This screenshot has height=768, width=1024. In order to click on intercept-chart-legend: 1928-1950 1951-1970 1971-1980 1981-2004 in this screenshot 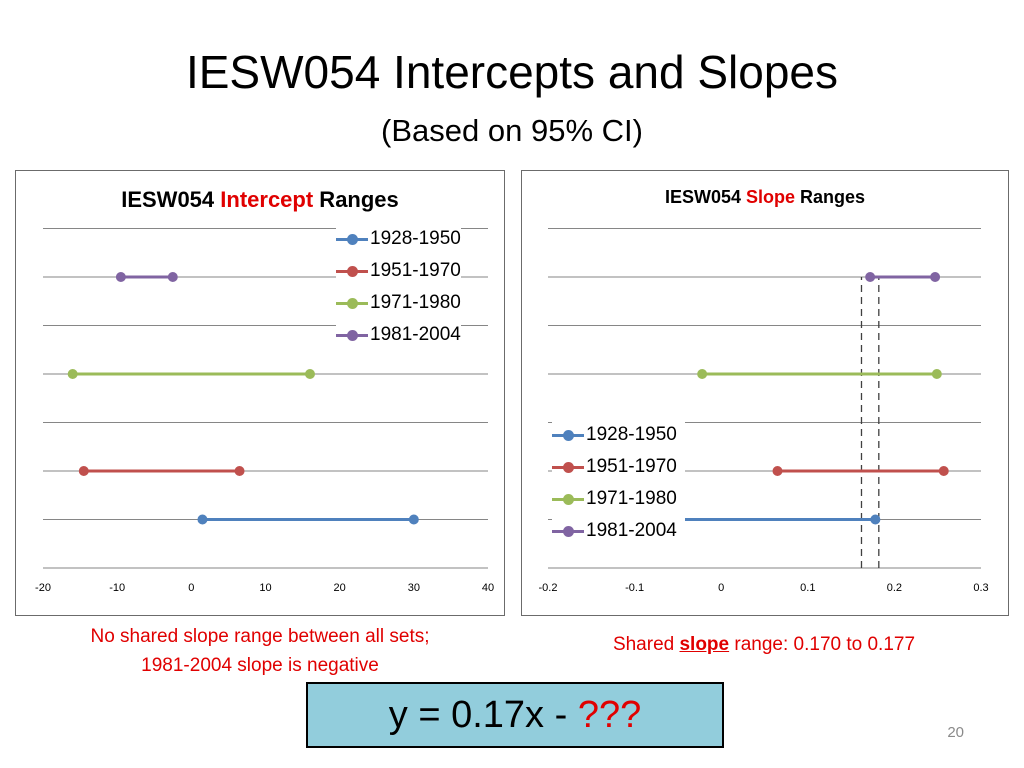, I will do `click(398, 287)`.